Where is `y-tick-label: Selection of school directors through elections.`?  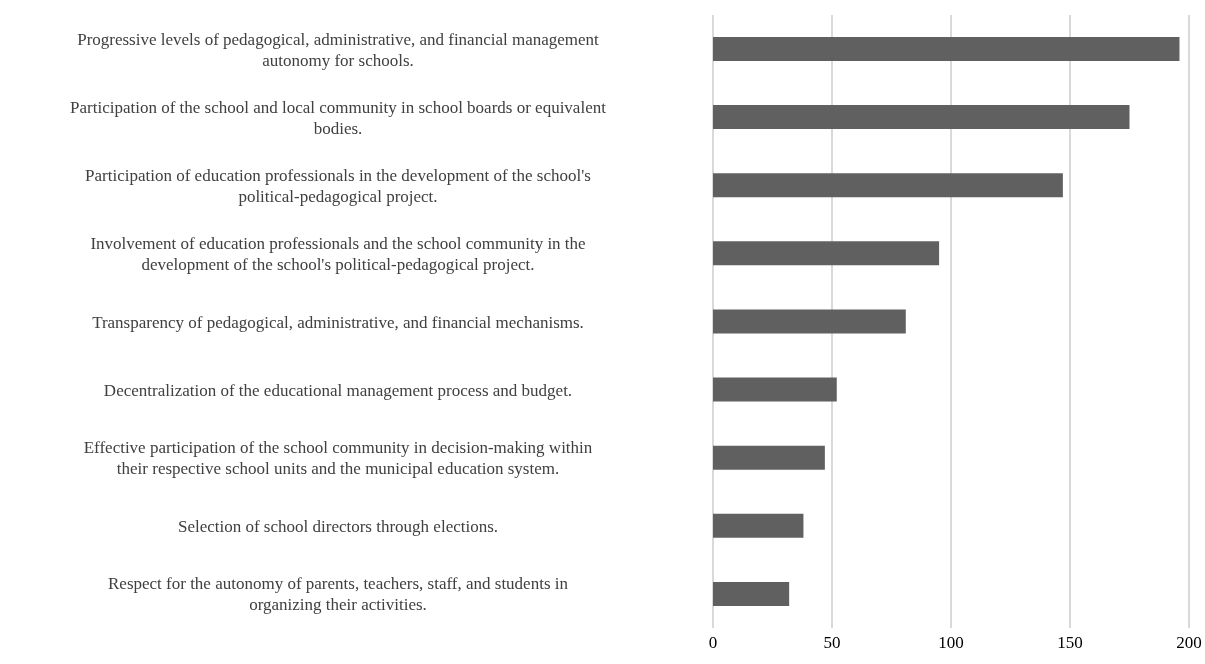
y-tick-label: Selection of school directors through elections. is located at coordinates (338, 526).